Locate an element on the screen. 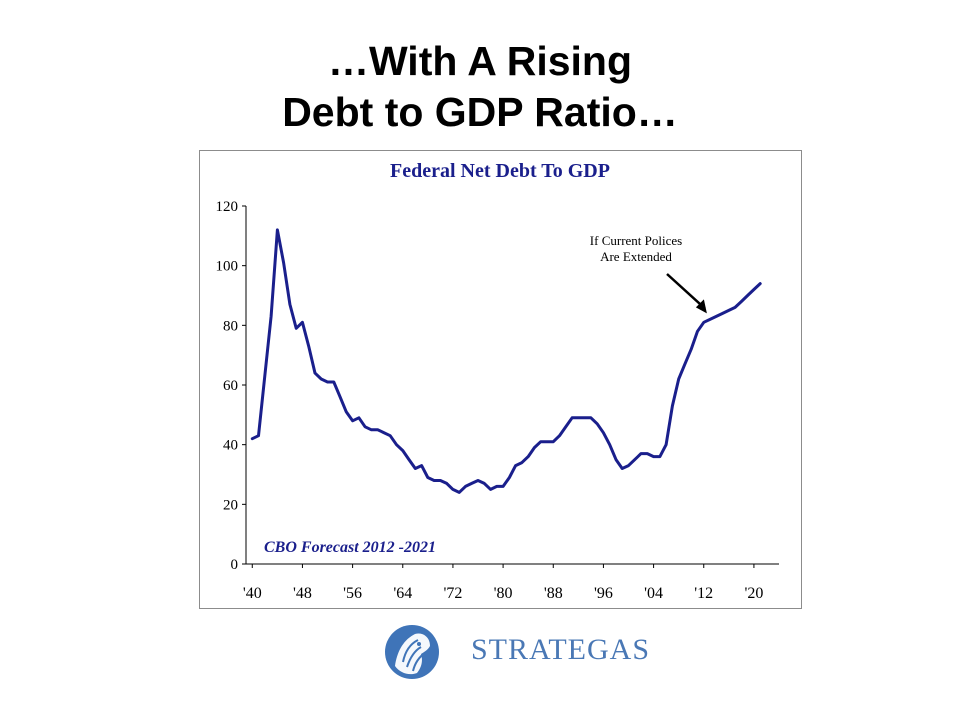 This screenshot has height=720, width=960. slide-title-line-1: …With A Rising is located at coordinates (480, 61).